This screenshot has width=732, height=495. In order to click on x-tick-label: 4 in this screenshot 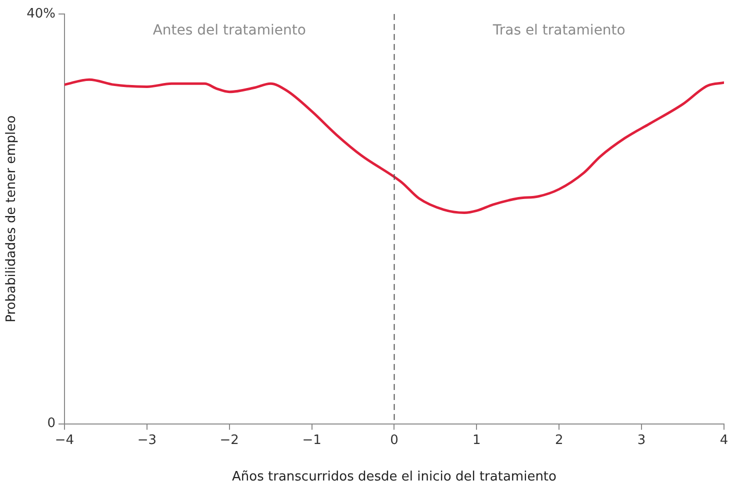, I will do `click(724, 440)`.